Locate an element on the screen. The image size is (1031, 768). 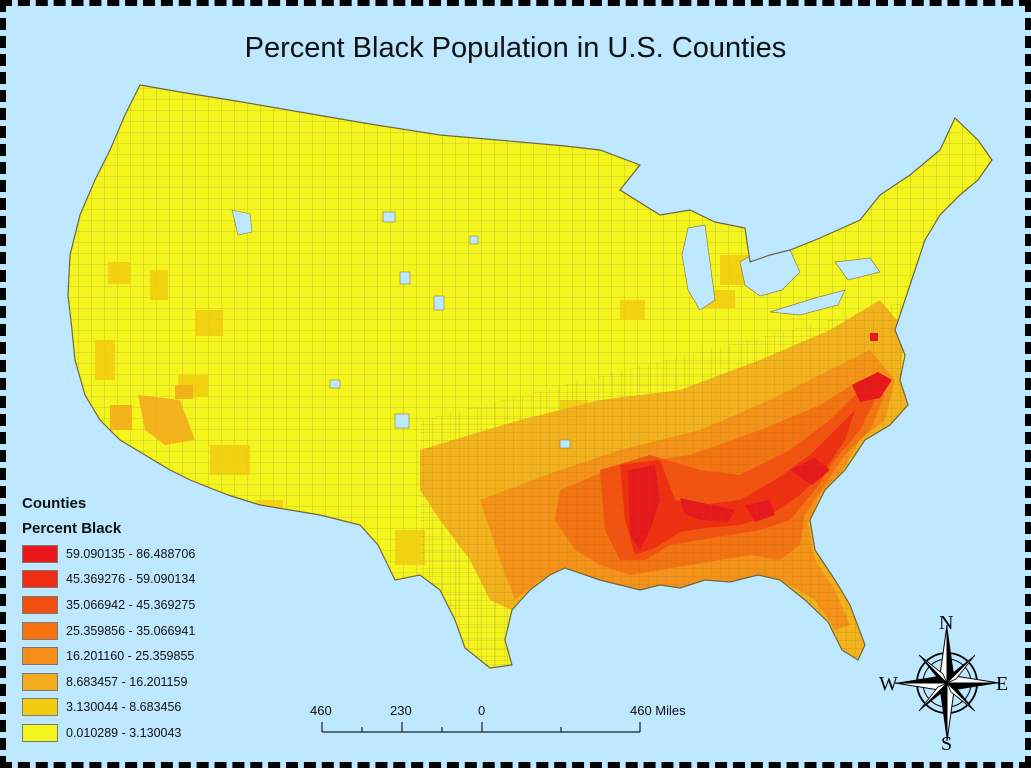
legend-class-label: 8.683457 - 16.201159 is located at coordinates (127, 681).